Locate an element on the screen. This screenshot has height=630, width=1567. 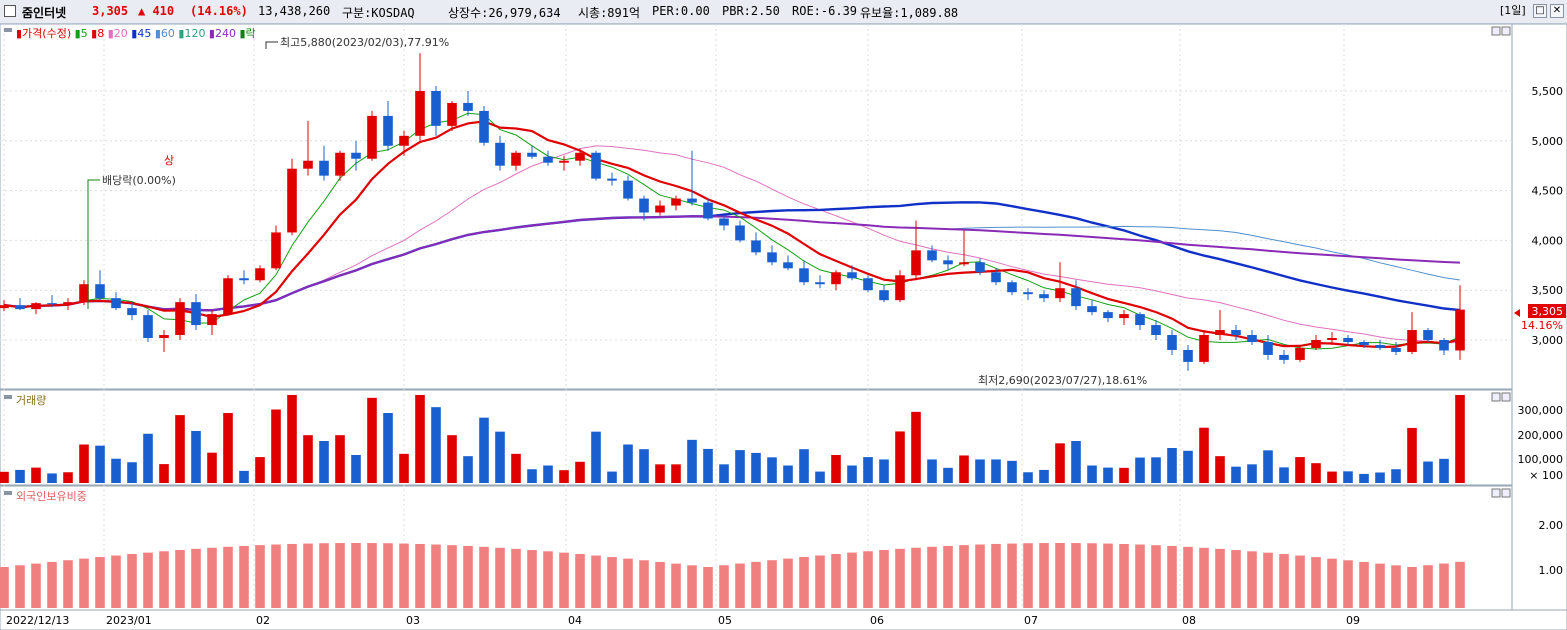
legend-item: ▮가격(수정) is located at coordinates (43, 33).